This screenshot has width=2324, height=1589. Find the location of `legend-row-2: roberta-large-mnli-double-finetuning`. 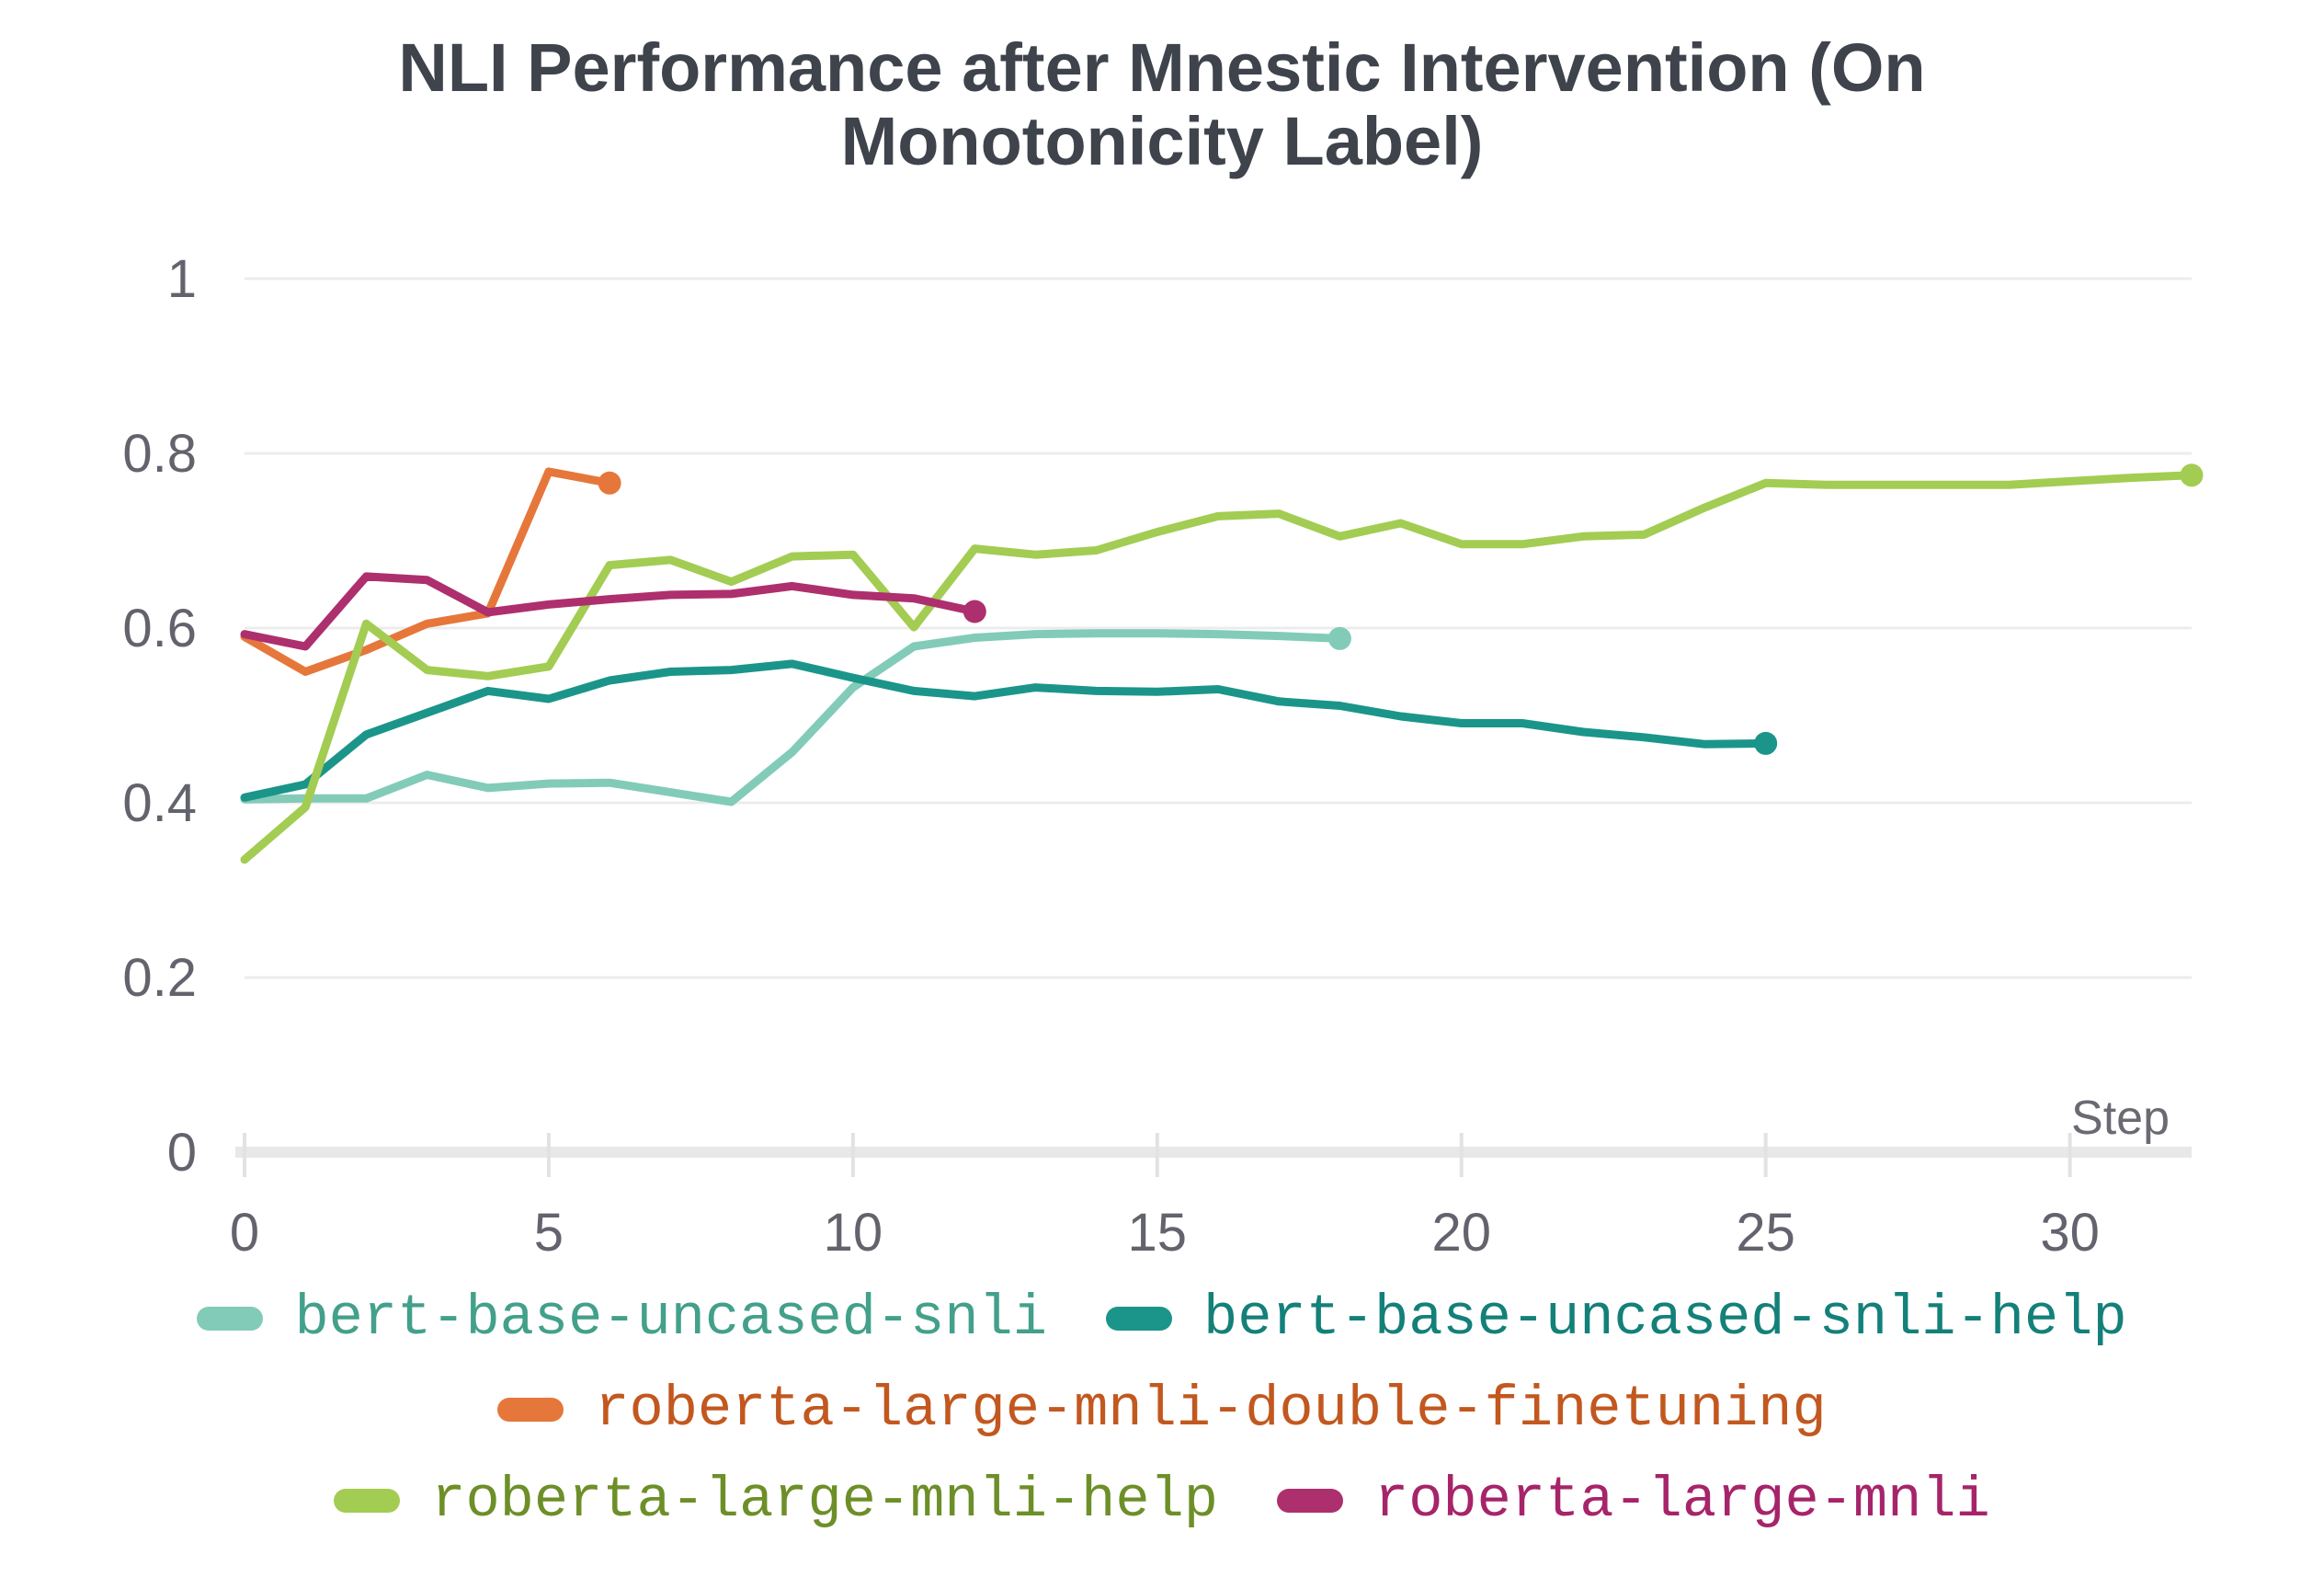

legend-row-2: roberta-large-mnli-double-finetuning is located at coordinates (1162, 1410).